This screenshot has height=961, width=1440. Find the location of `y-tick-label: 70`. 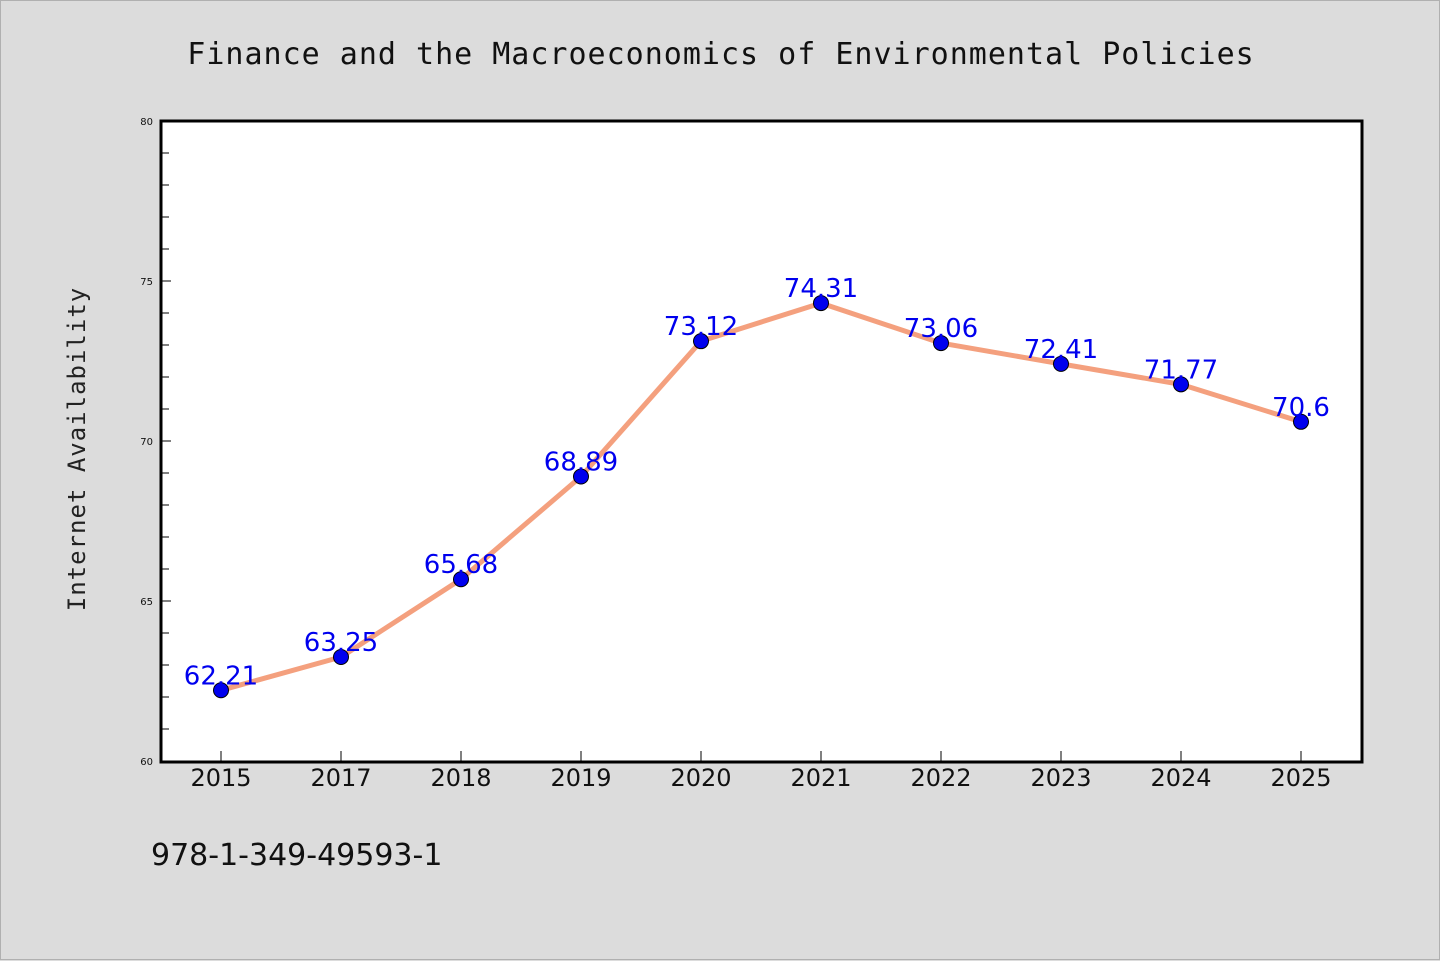

y-tick-label: 70 is located at coordinates (146, 442).